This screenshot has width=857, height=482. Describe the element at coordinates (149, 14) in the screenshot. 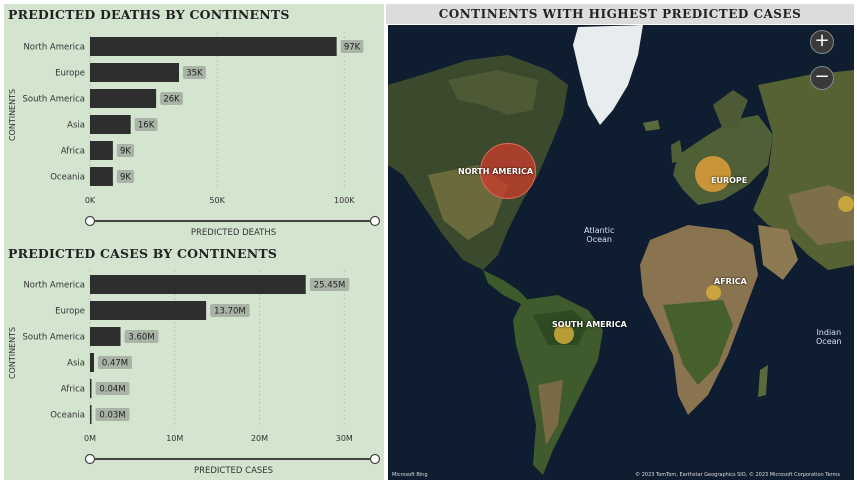

I see `deaths-chart-title: PREDICTED DEATHS BY CONTINENTS` at that location.